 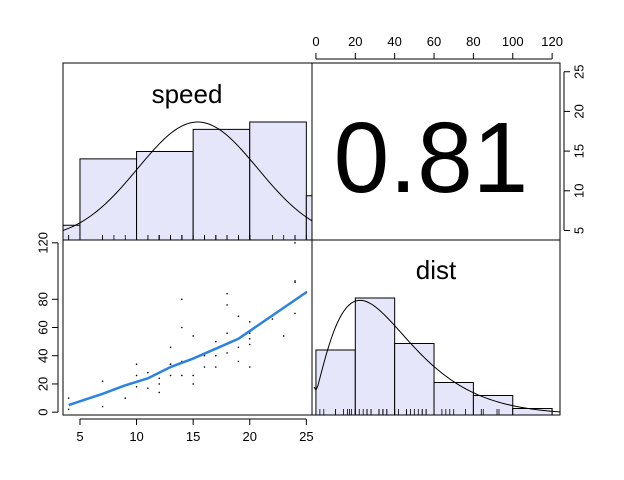 I want to click on y-tick-label-right: 15, so click(x=578, y=151).